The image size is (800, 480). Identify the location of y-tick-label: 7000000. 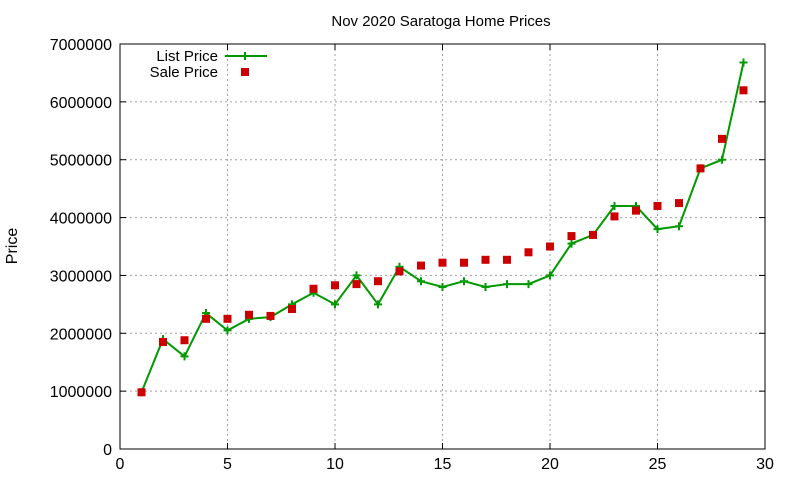
(81, 45).